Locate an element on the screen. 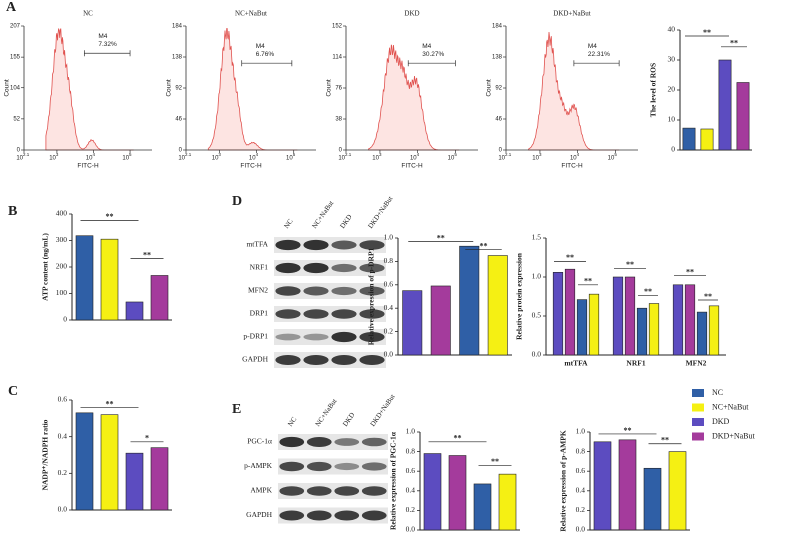 This screenshot has height=552, width=790. y-tick-label: 52 is located at coordinates (16, 119).